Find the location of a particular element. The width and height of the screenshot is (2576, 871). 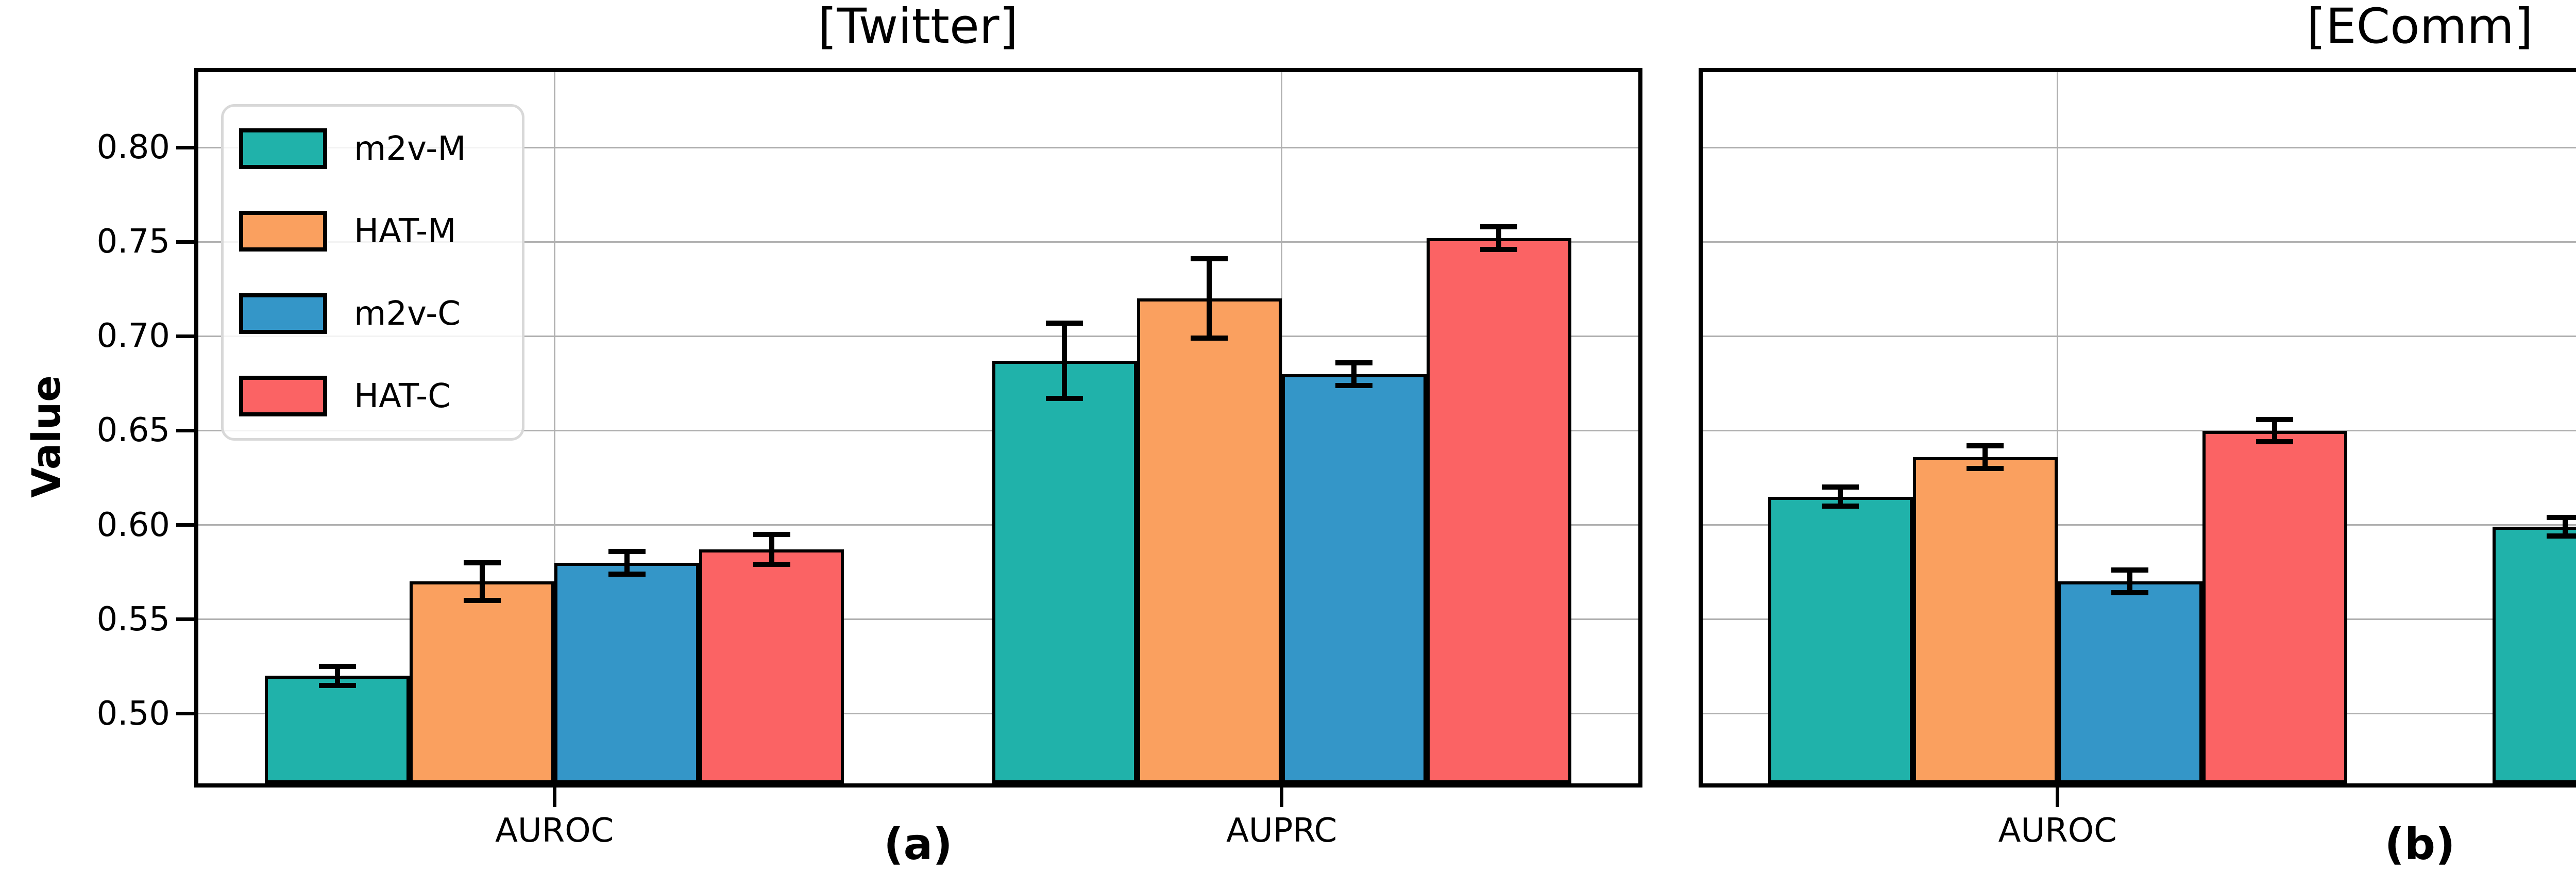

bar-HAT-C-AUPRC is located at coordinates (1498, 510).